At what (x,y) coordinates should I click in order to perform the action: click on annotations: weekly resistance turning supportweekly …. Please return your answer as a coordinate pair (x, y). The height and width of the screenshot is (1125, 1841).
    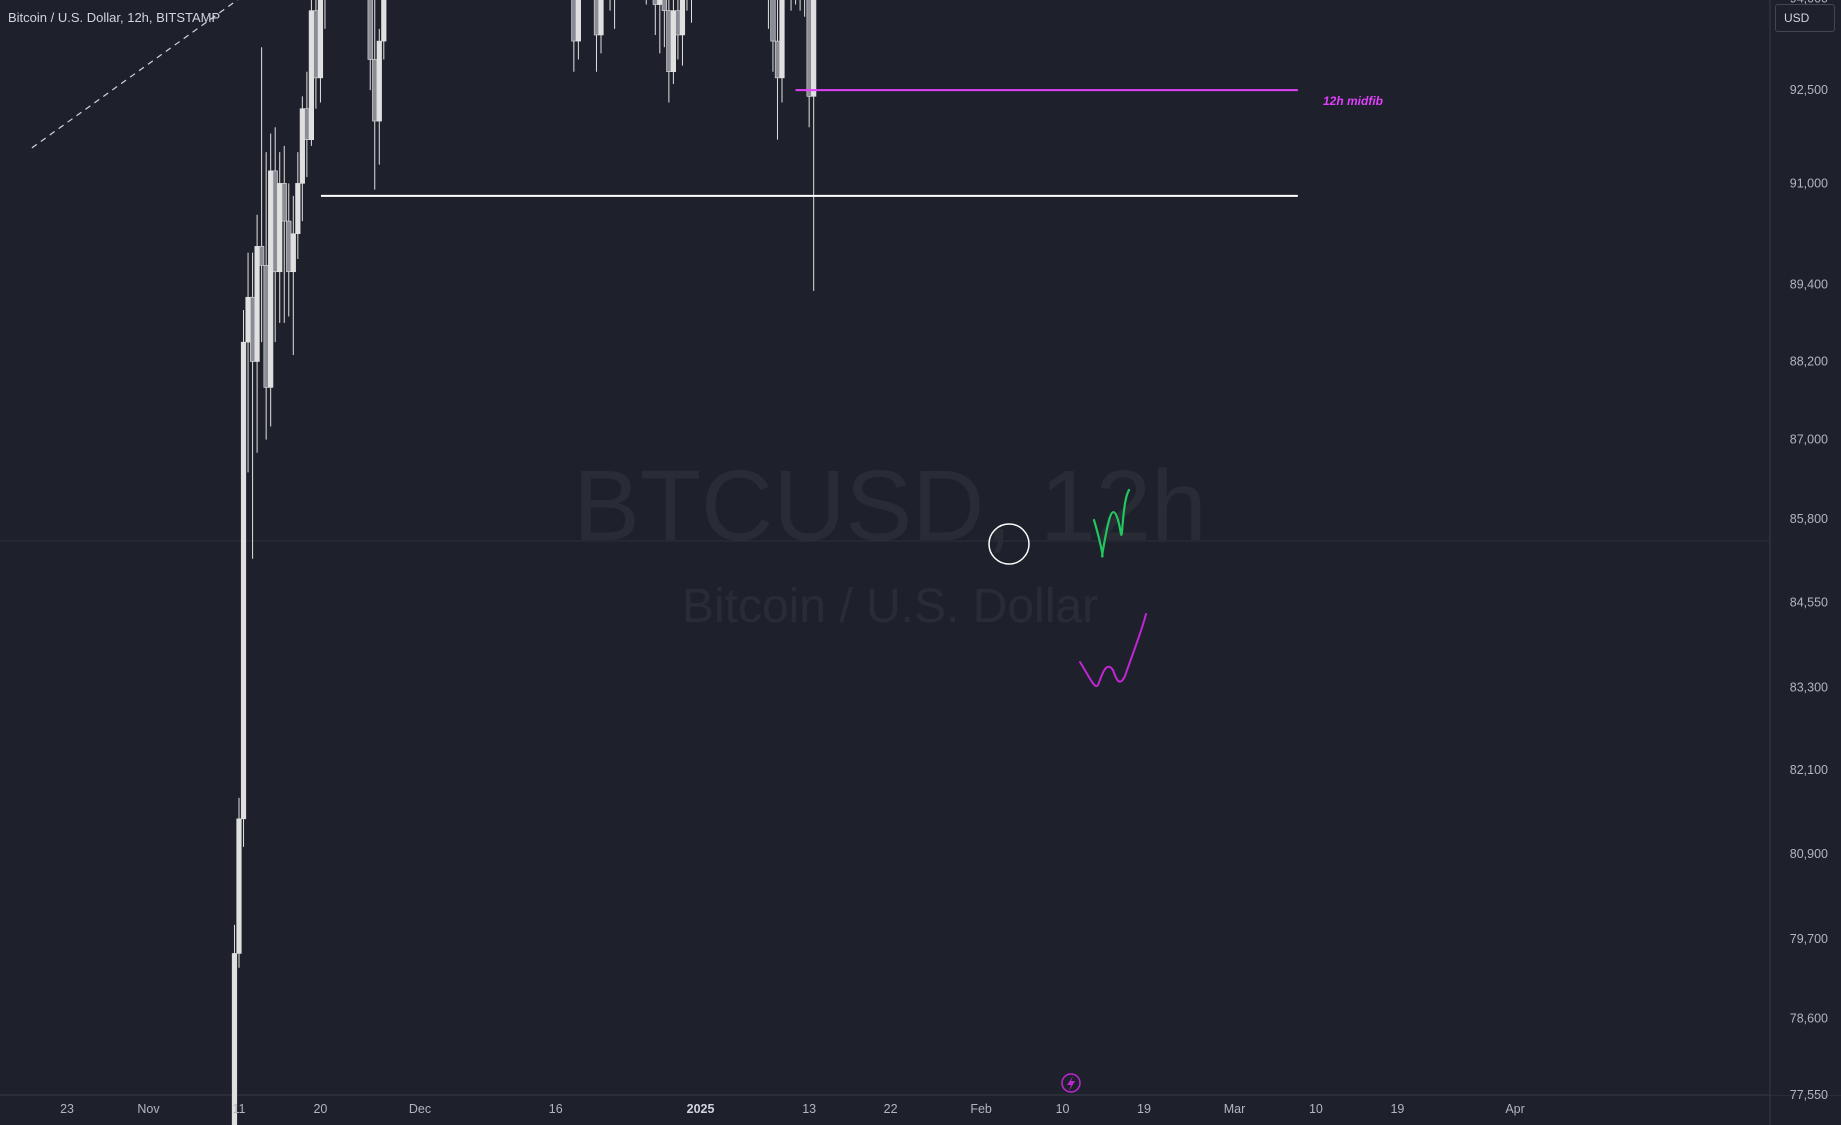
    Looking at the image, I should click on (1353, 101).